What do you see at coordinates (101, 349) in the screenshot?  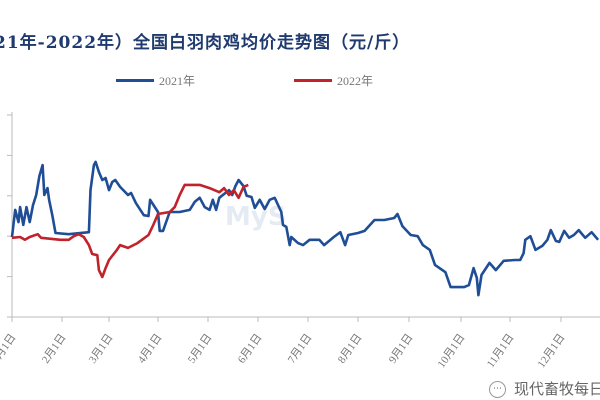 I see `x-tick-label: 3月1日` at bounding box center [101, 349].